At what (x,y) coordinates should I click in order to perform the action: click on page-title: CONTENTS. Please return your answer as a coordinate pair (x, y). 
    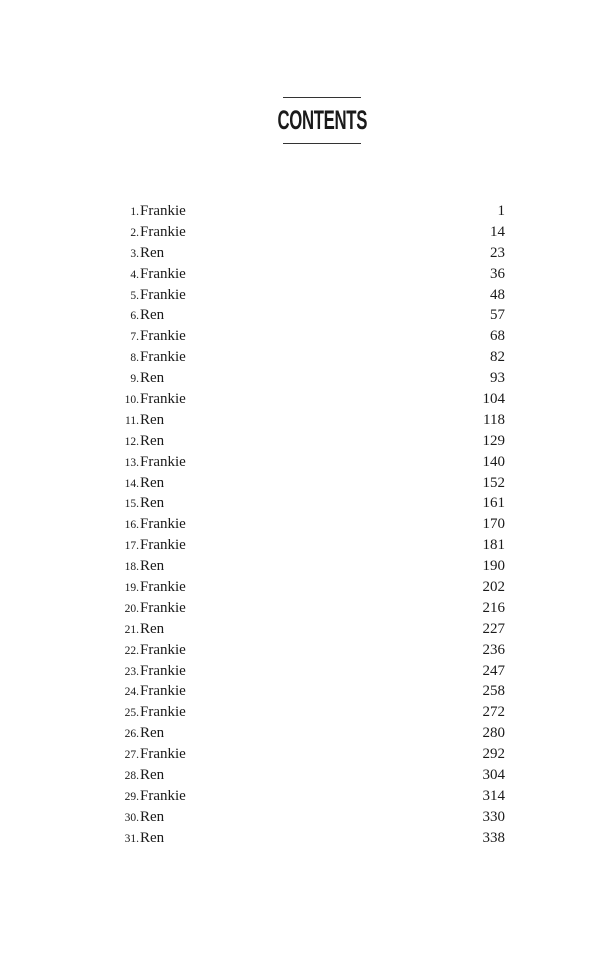
    Looking at the image, I should click on (322, 120).